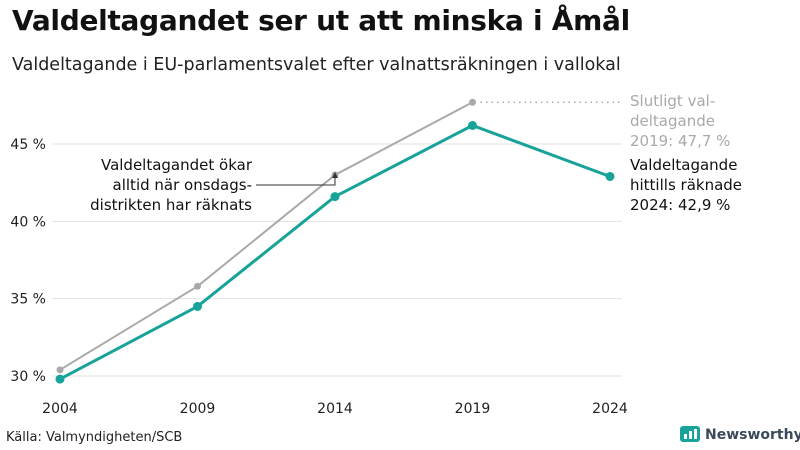  What do you see at coordinates (321, 20) in the screenshot?
I see `chart-title: Valdeltagandet ser ut att minska i Åmål` at bounding box center [321, 20].